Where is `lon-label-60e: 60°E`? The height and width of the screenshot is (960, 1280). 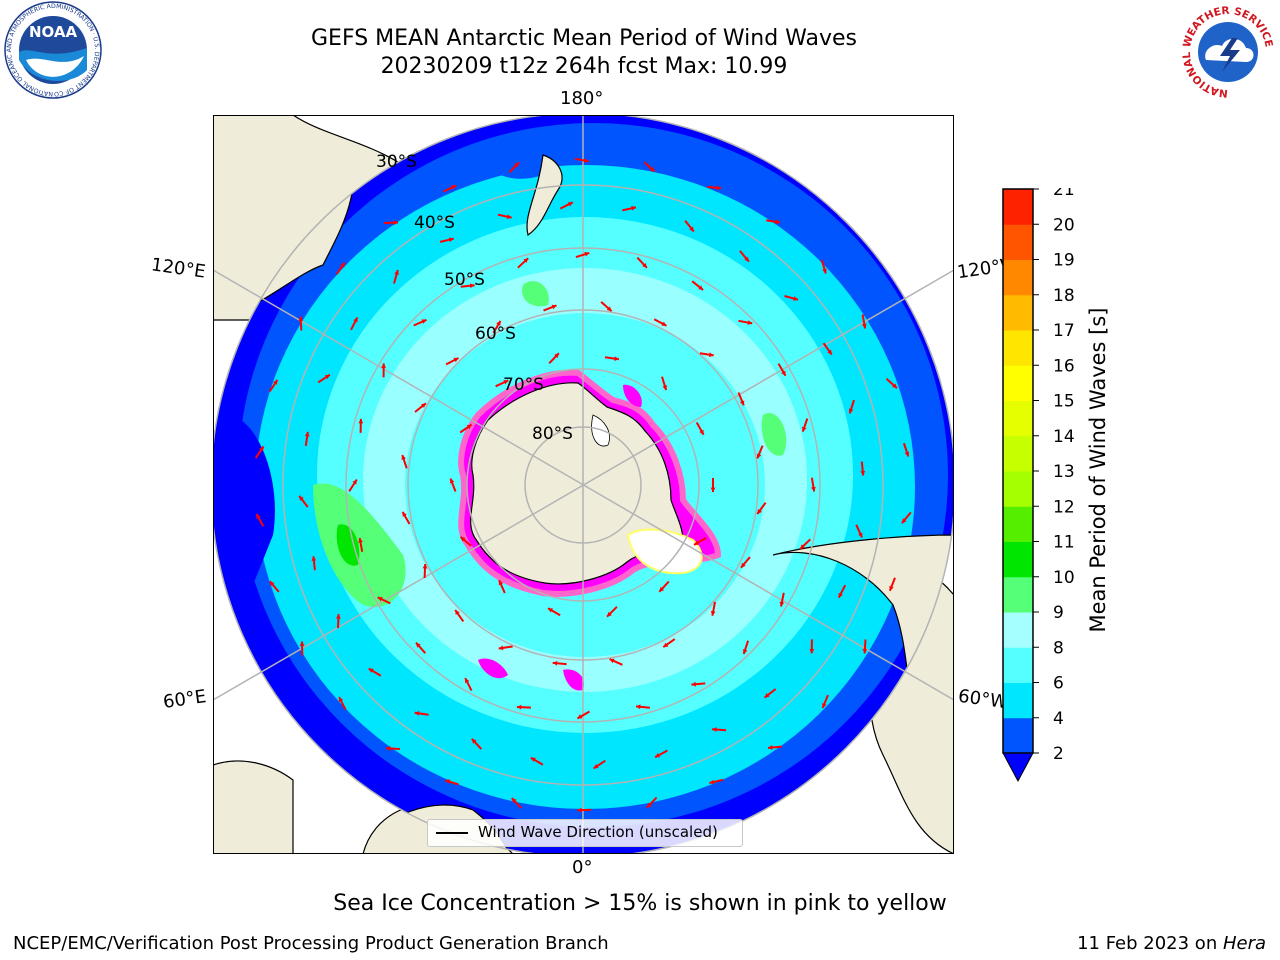 lon-label-60e: 60°E is located at coordinates (184, 699).